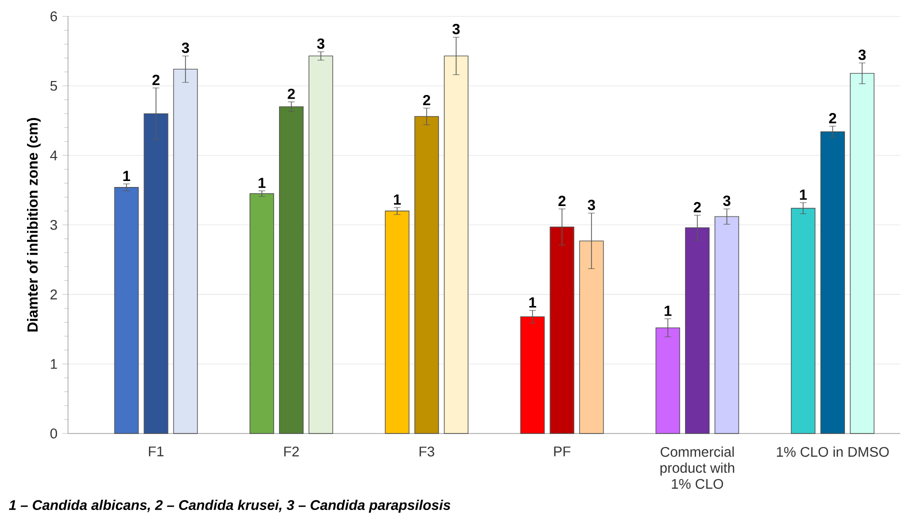 The image size is (915, 522). Describe the element at coordinates (262, 183) in the screenshot. I see `series-label: 1` at that location.